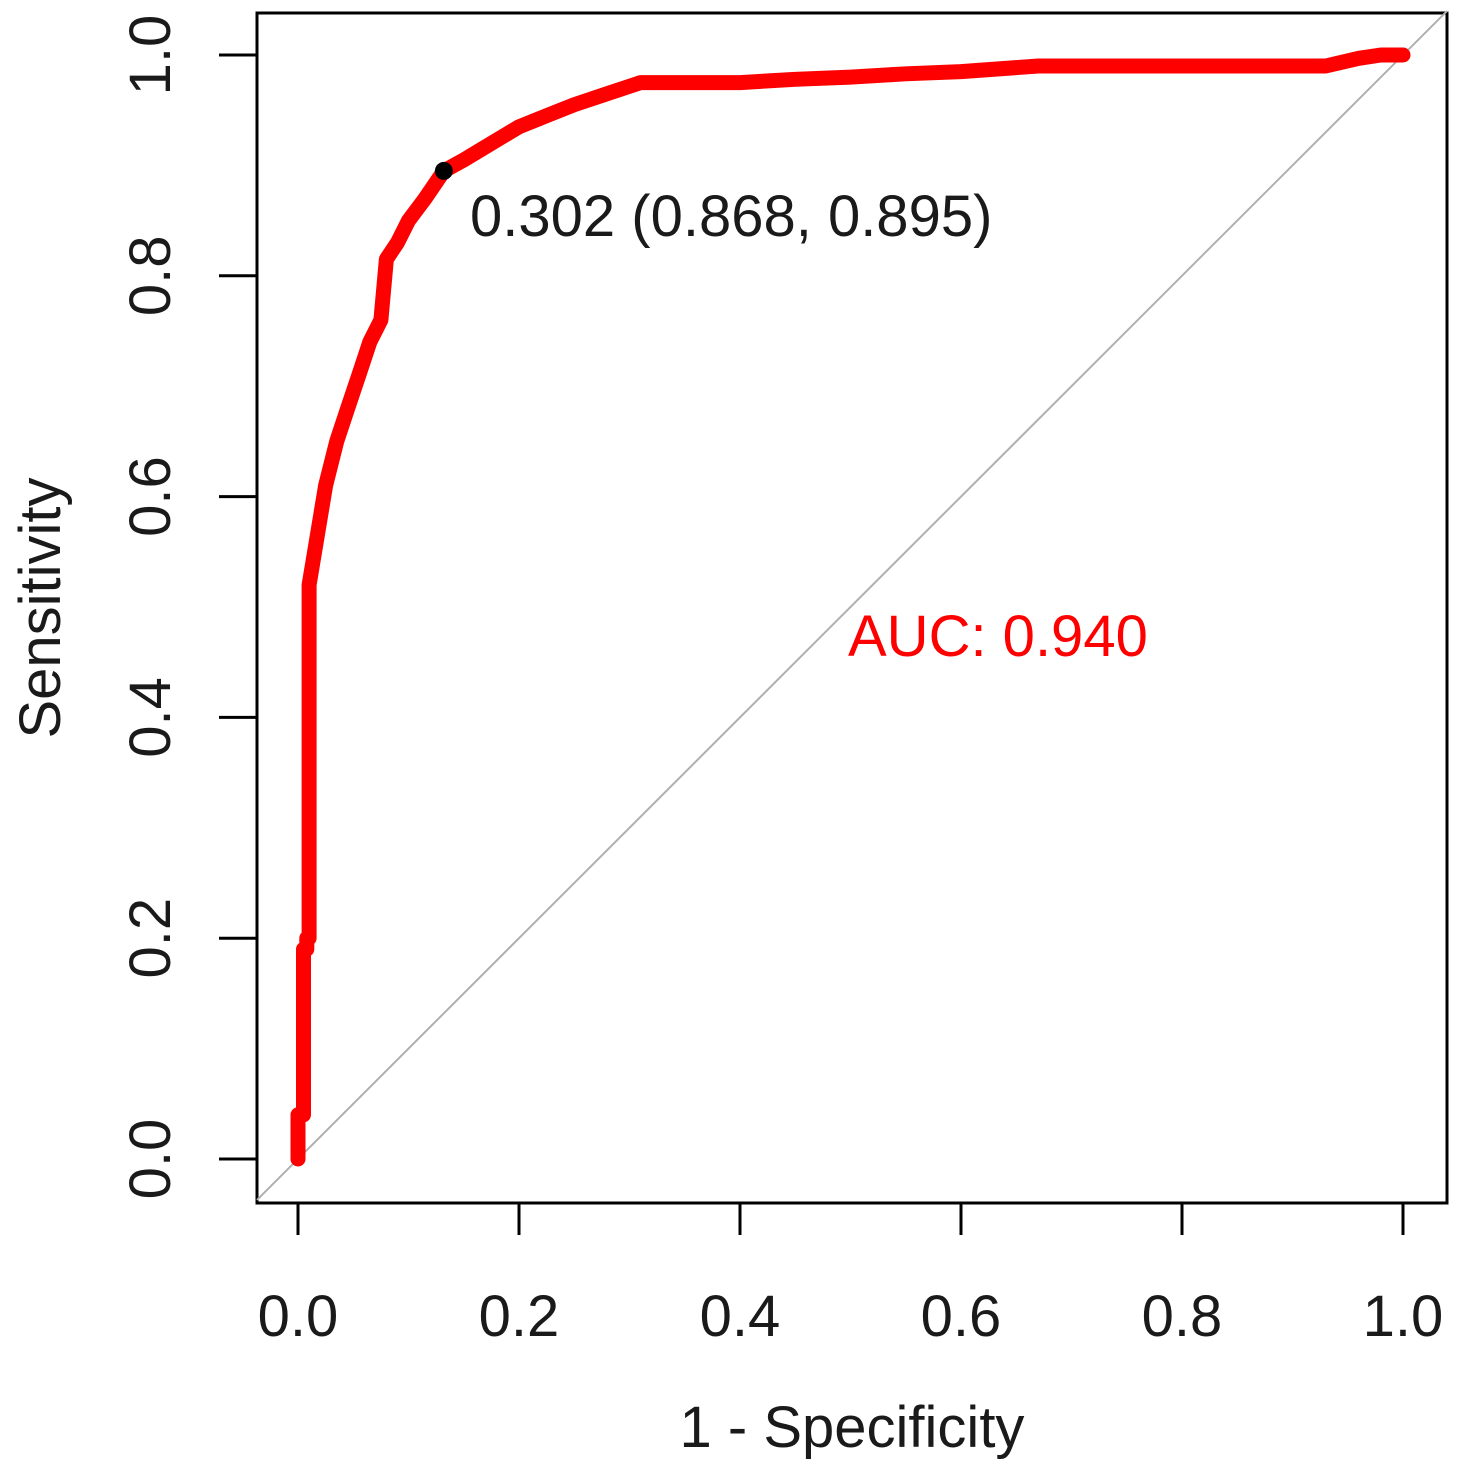  Describe the element at coordinates (150, 275) in the screenshot. I see `y-tick-label: 0.8` at that location.